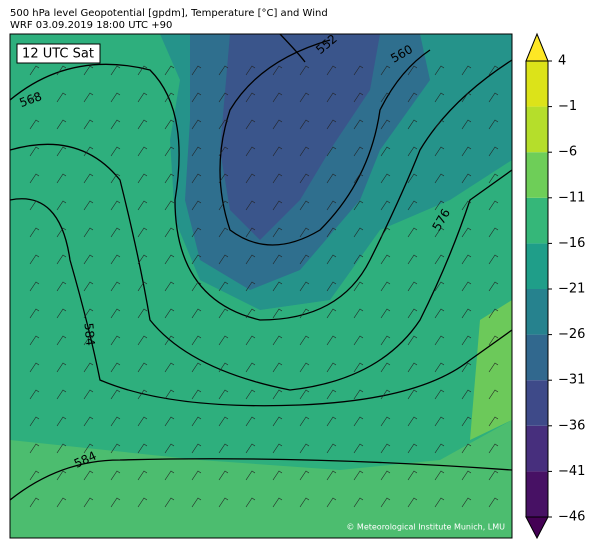 The image size is (599, 552). What do you see at coordinates (537, 528) in the screenshot?
I see `colorbar-extend-low` at bounding box center [537, 528].